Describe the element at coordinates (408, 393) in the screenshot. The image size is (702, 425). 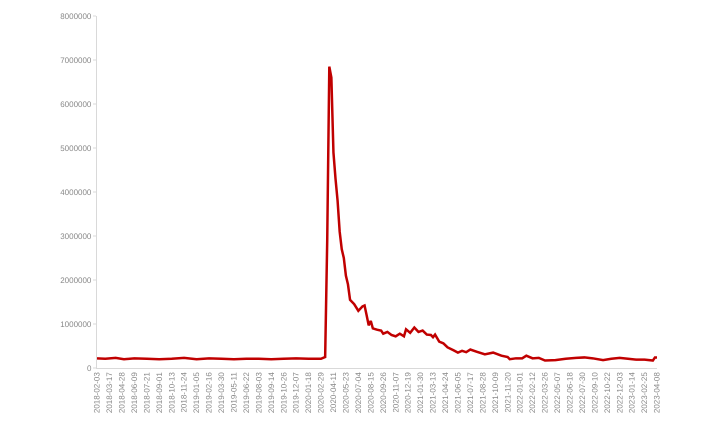
I see `x-tick-label: 2020-12-19` at that location.